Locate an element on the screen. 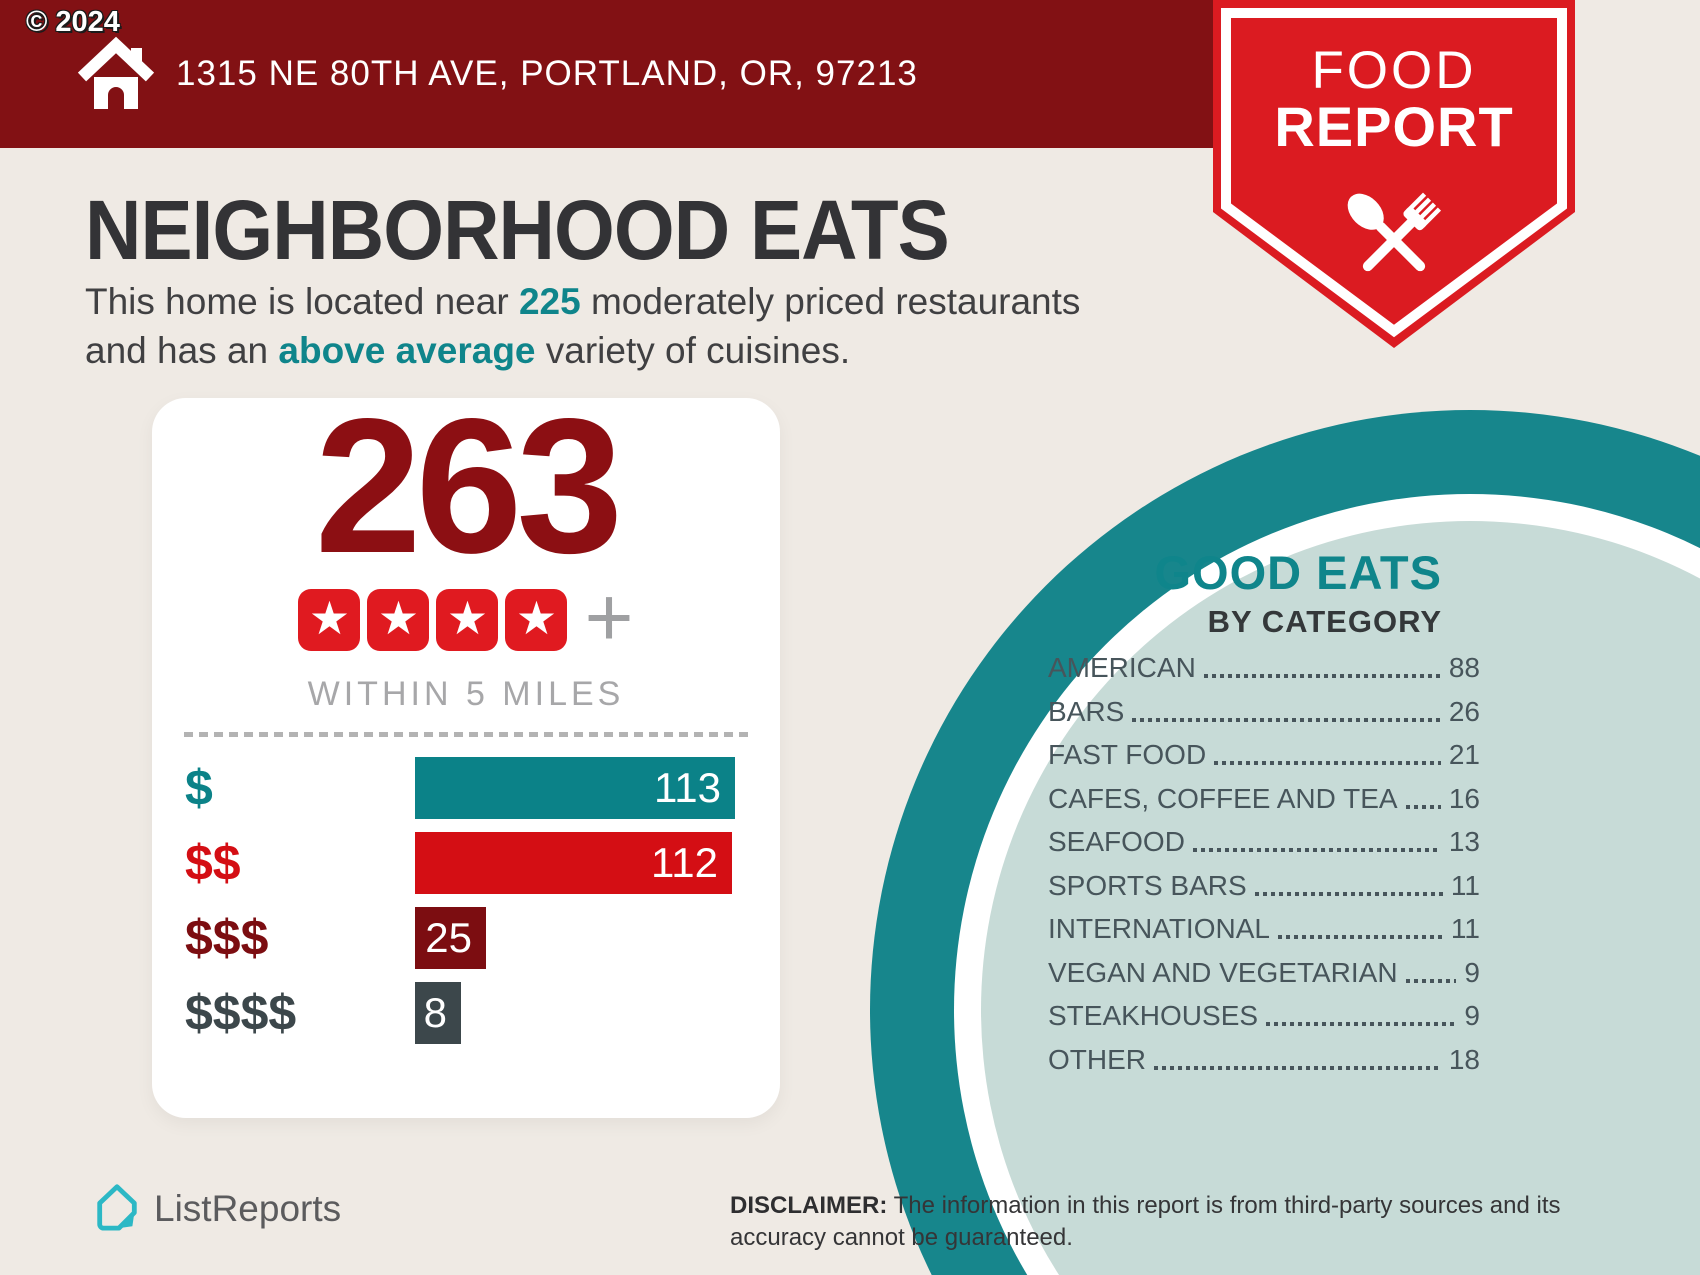 The width and height of the screenshot is (1700, 1275). disclaimer-label: DISCLAIMER: is located at coordinates (809, 1205).